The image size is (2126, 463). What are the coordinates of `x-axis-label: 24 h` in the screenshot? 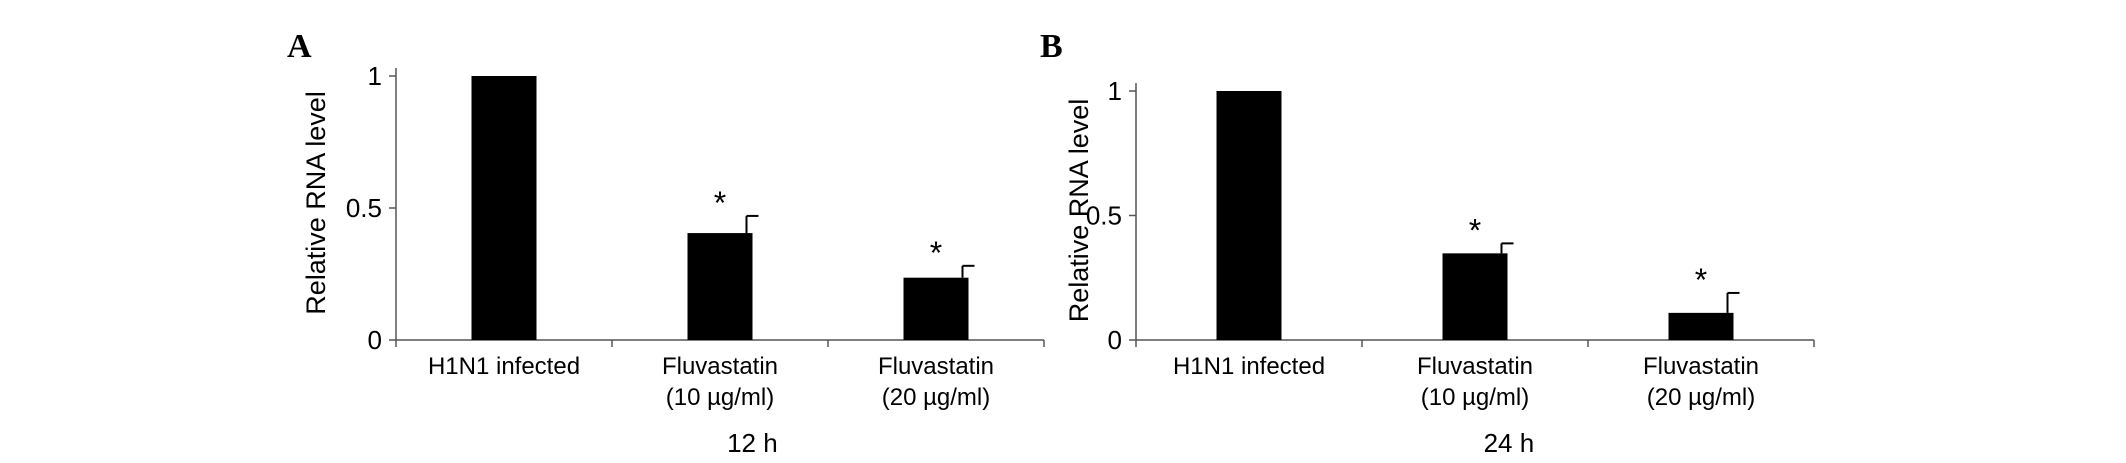 It's located at (1509, 443).